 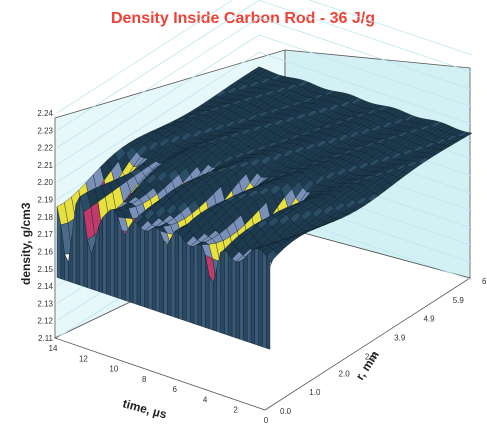 What do you see at coordinates (144, 379) in the screenshot?
I see `time-tick-label: 8` at bounding box center [144, 379].